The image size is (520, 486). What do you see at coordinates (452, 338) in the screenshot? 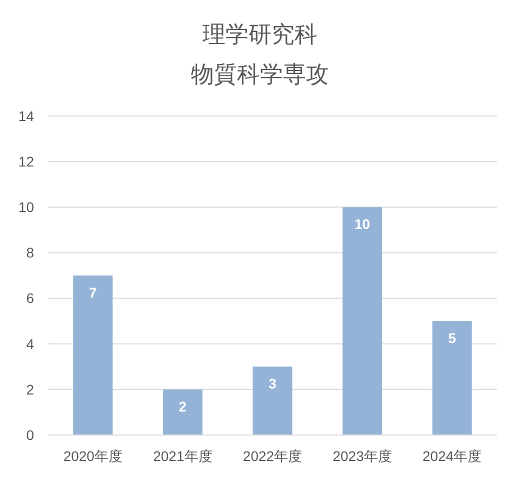
I see `data-label: 5` at bounding box center [452, 338].